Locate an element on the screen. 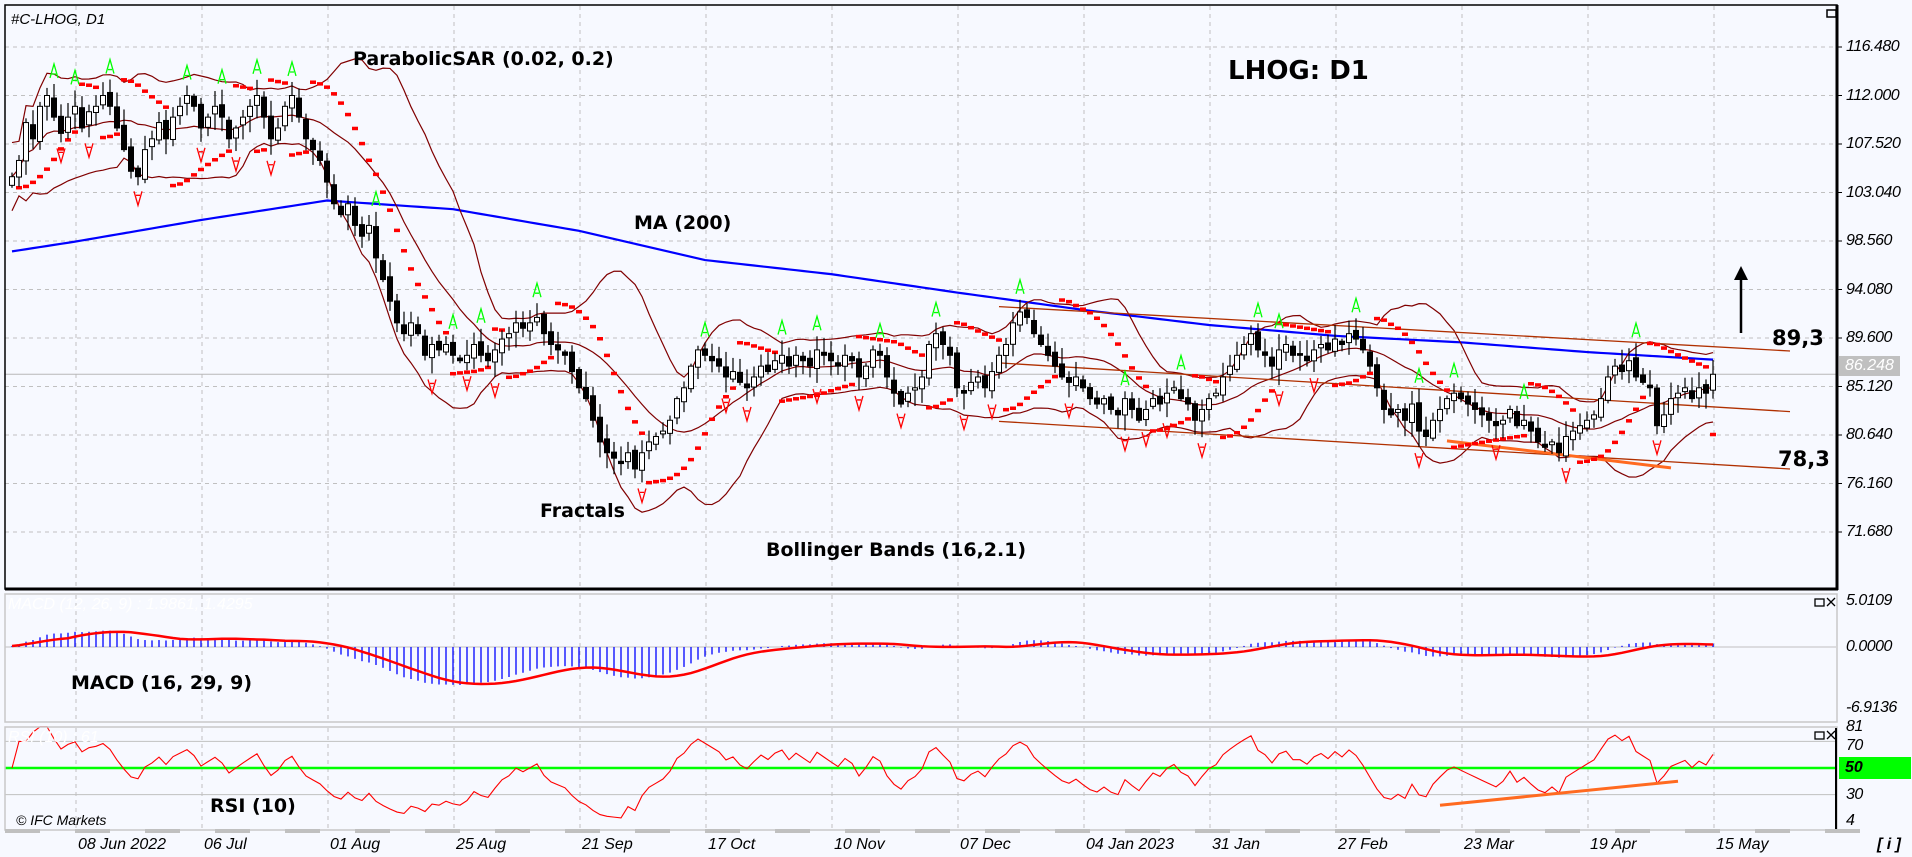 The width and height of the screenshot is (1912, 857). rsi-tick-label: 30 is located at coordinates (1854, 794).